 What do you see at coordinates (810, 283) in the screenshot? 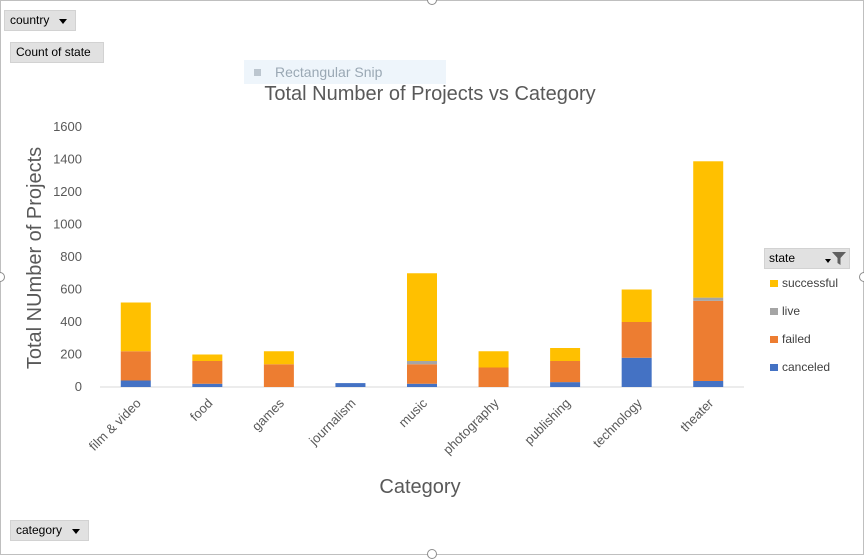
I see `legend-label: successful` at bounding box center [810, 283].